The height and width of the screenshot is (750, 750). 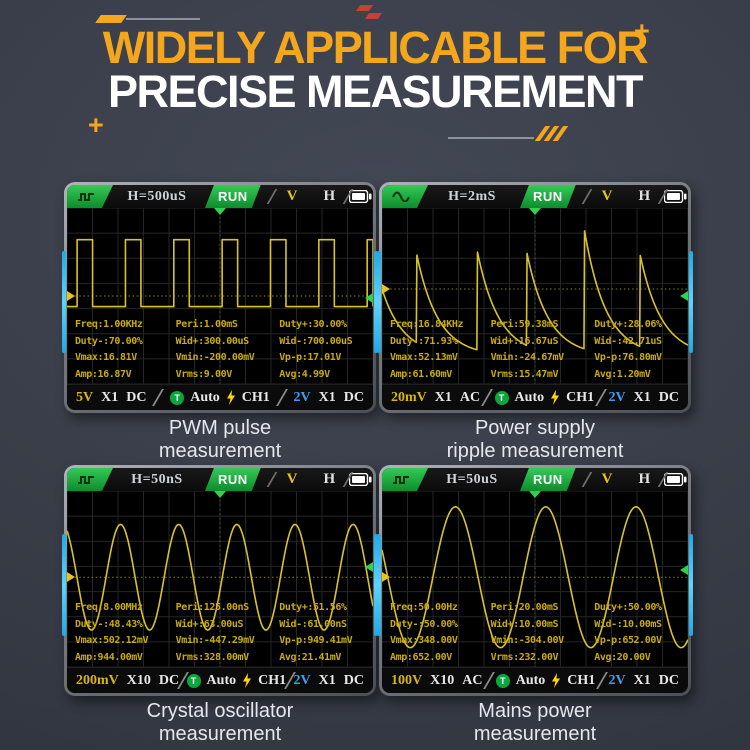 I want to click on measurement-value: Duty-:48.43%, so click(x=109, y=624).